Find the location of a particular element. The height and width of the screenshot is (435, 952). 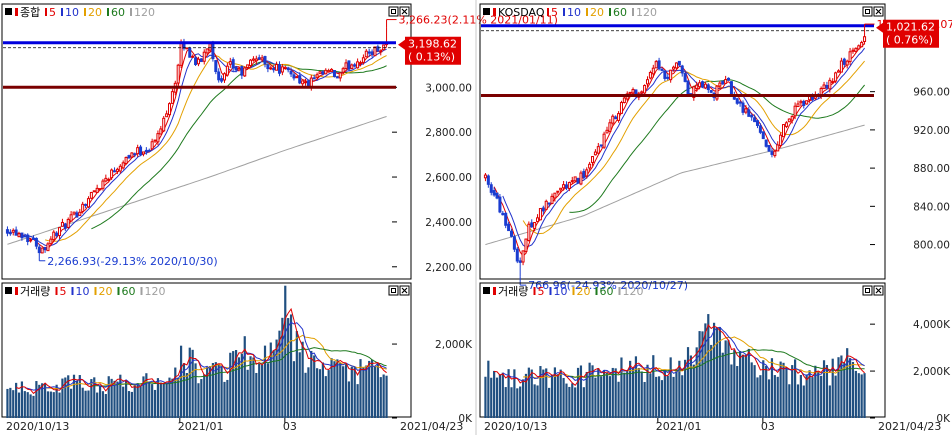

legend-chip-ma5 is located at coordinates (548, 12).